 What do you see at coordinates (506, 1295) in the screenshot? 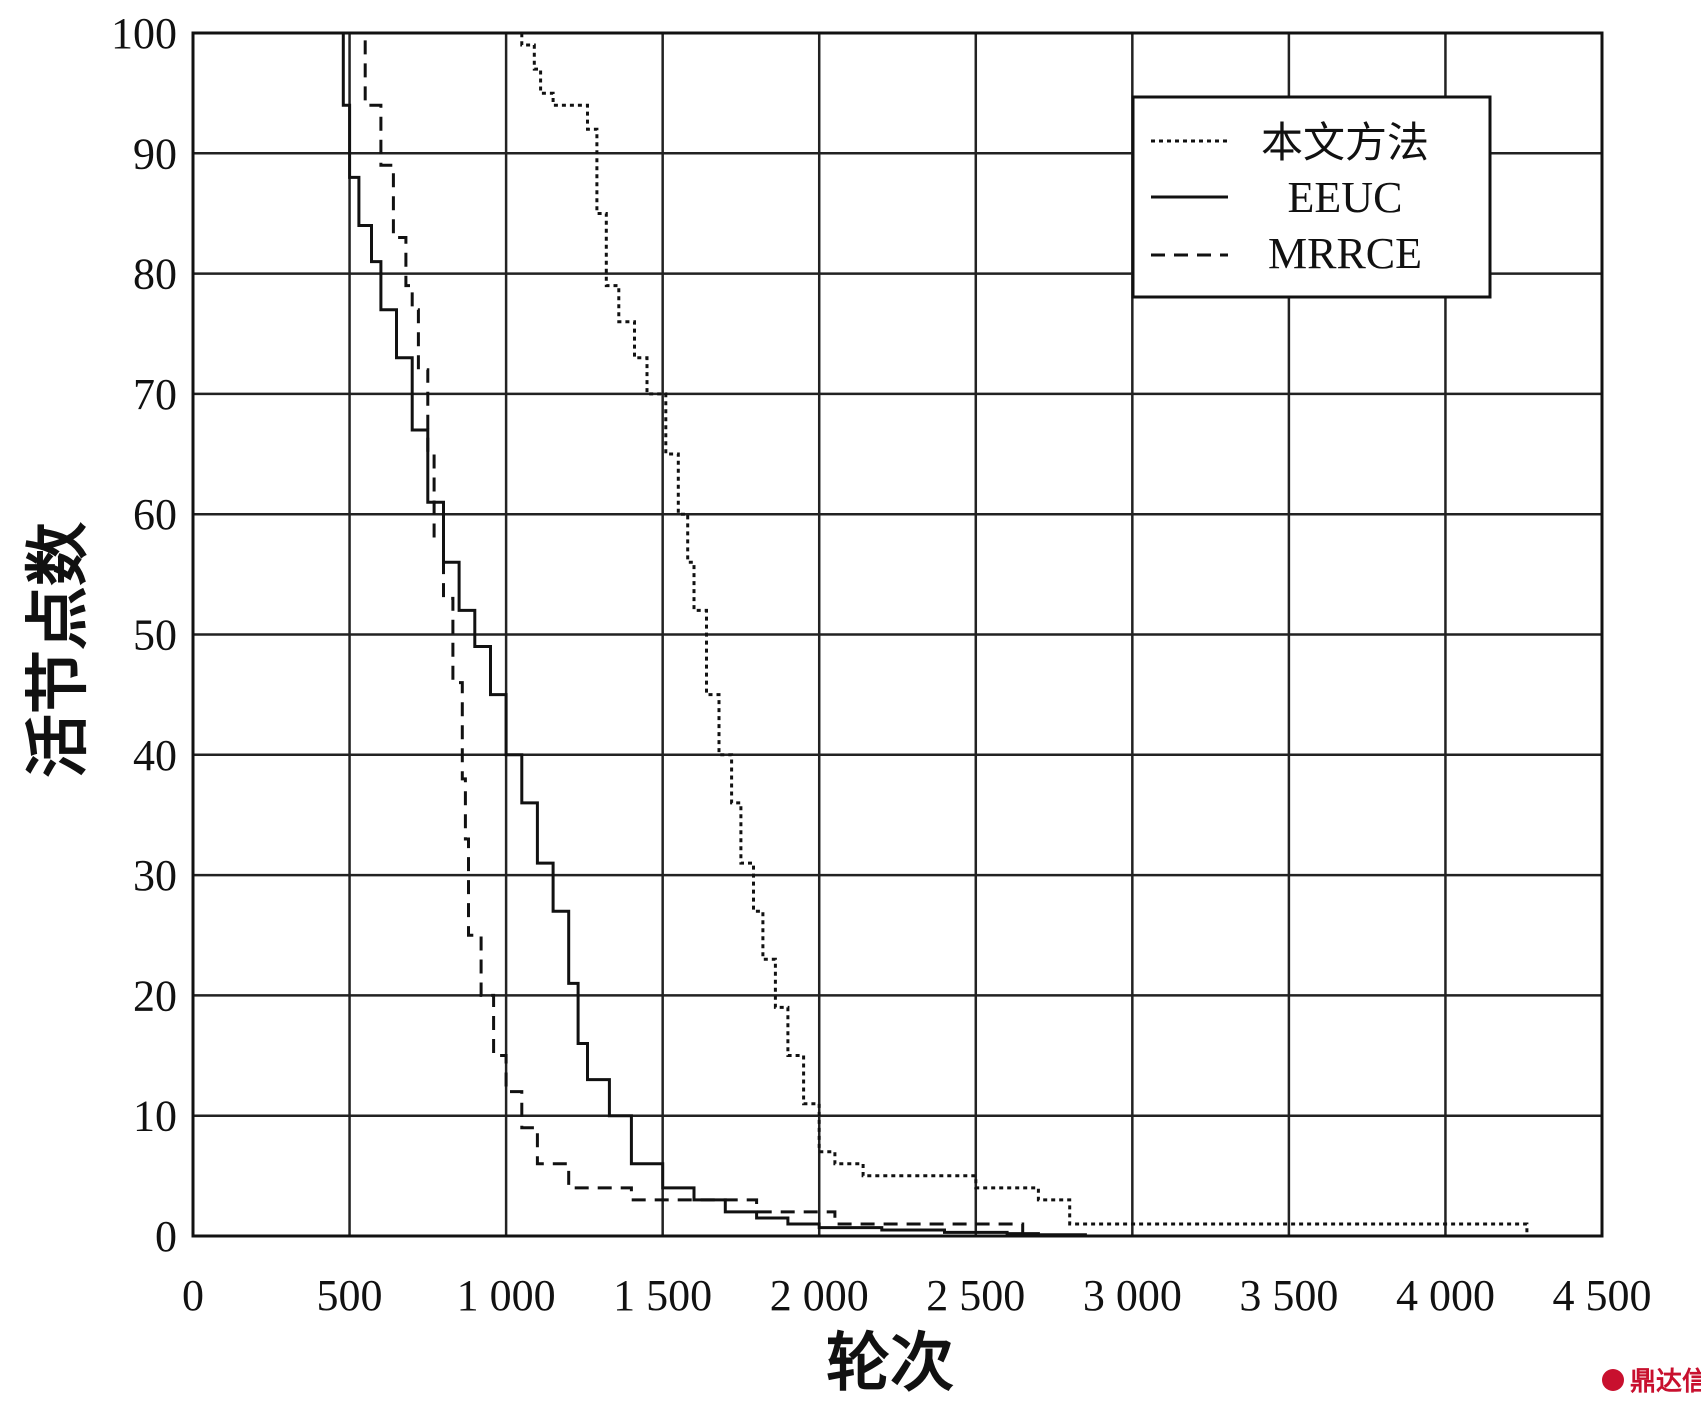
I see `x-tick-label: 1 000` at bounding box center [506, 1295].